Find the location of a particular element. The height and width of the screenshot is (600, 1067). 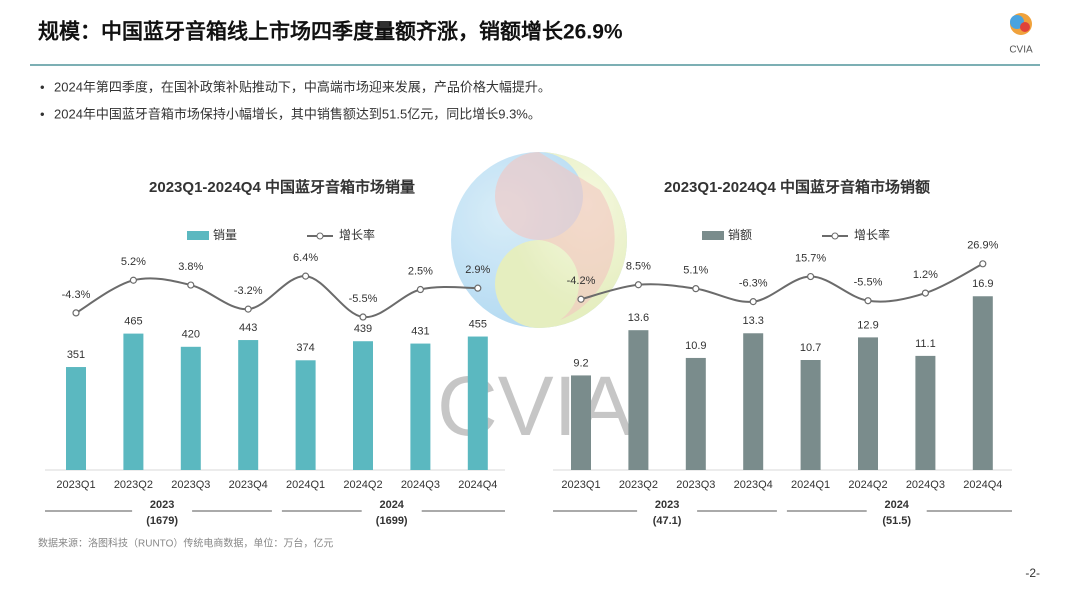

decor-emblem is located at coordinates (539, 240).